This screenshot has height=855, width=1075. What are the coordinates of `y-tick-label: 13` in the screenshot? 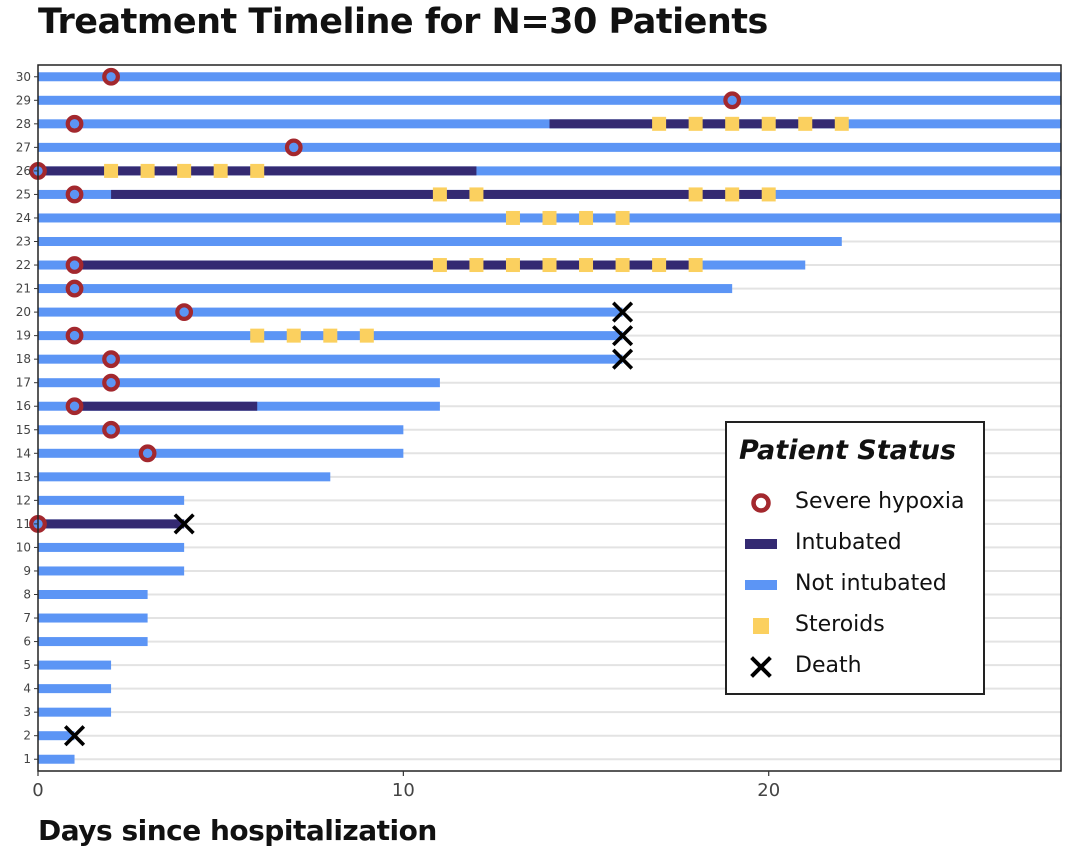 It's located at (23, 477).